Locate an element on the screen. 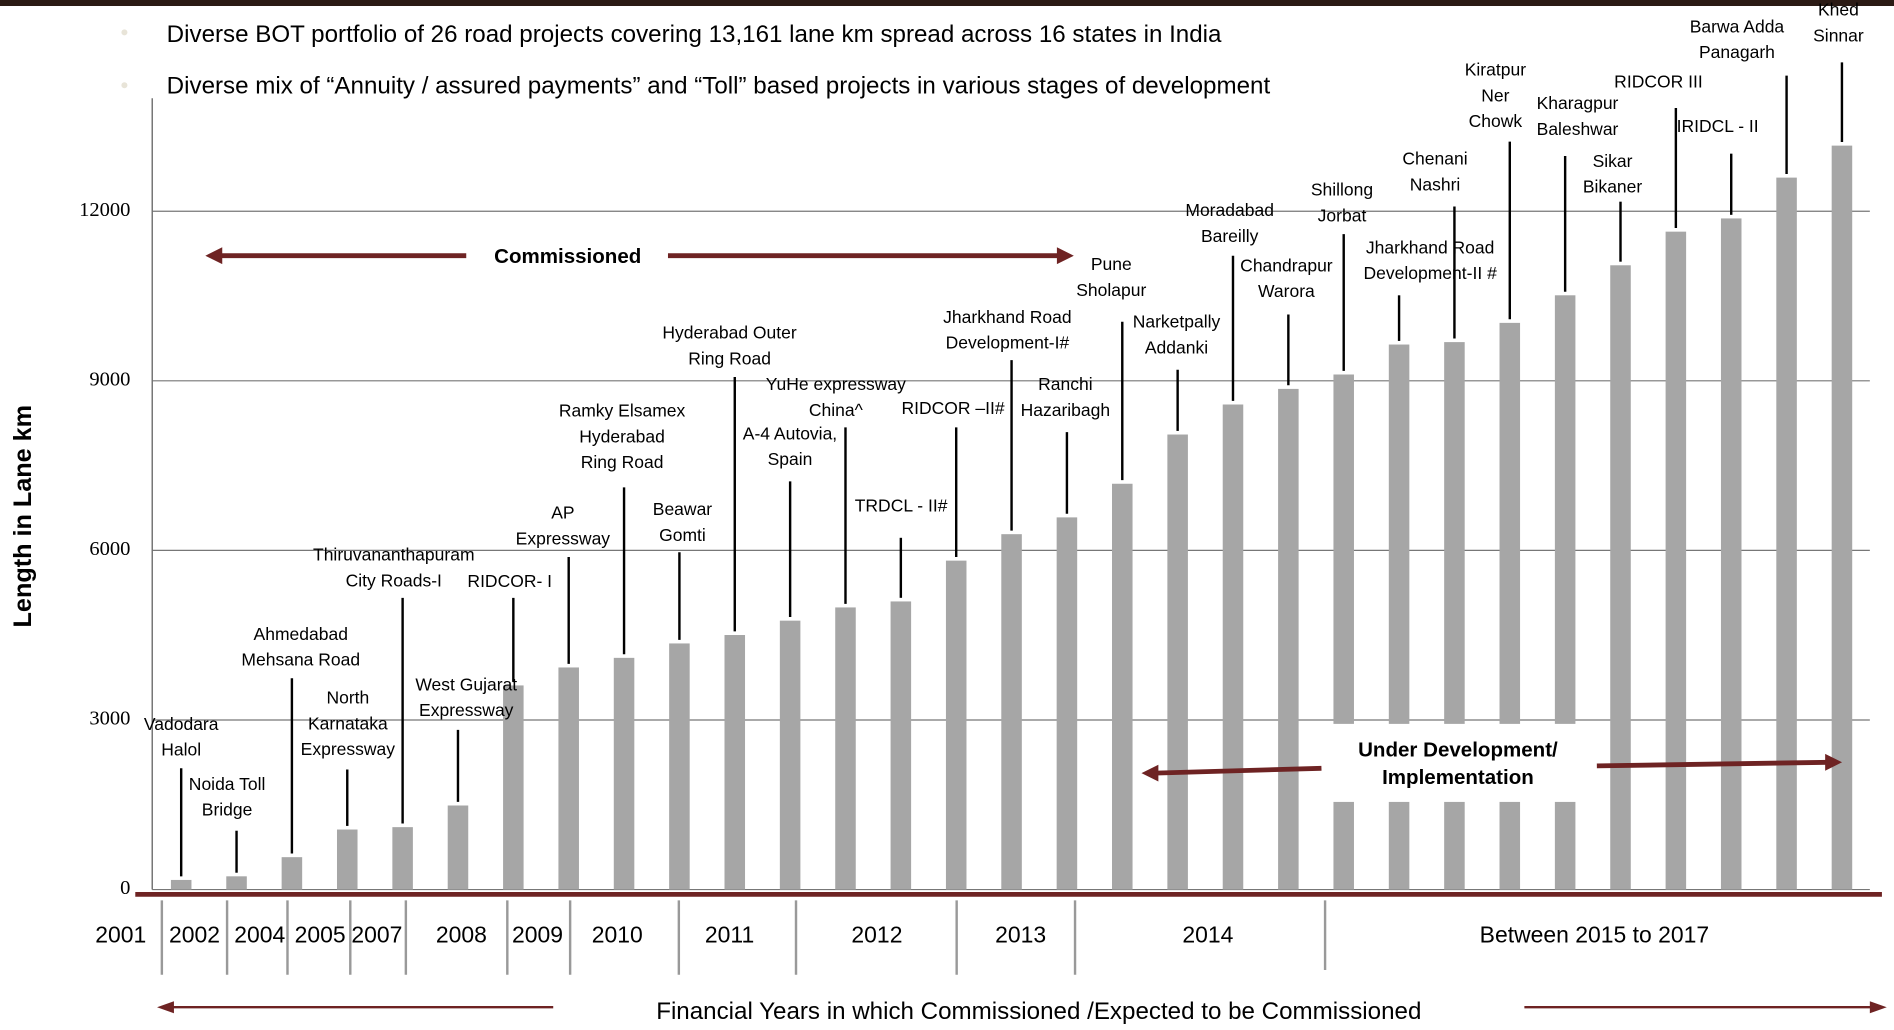 The image size is (1894, 1030). bar-label: Kharagpur is located at coordinates (1578, 103).